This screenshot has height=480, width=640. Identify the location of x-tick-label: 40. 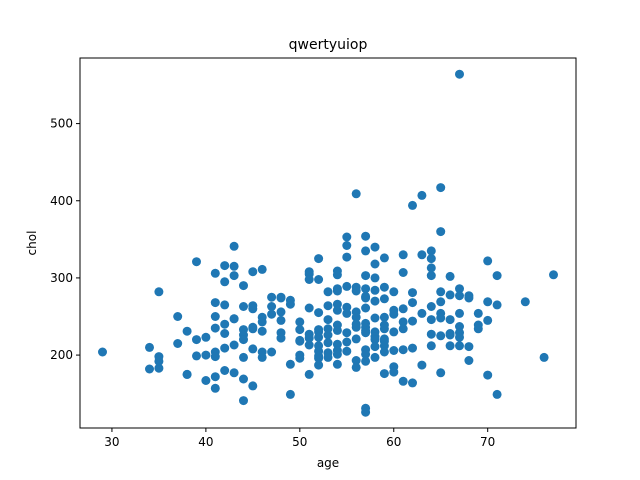
(205, 442).